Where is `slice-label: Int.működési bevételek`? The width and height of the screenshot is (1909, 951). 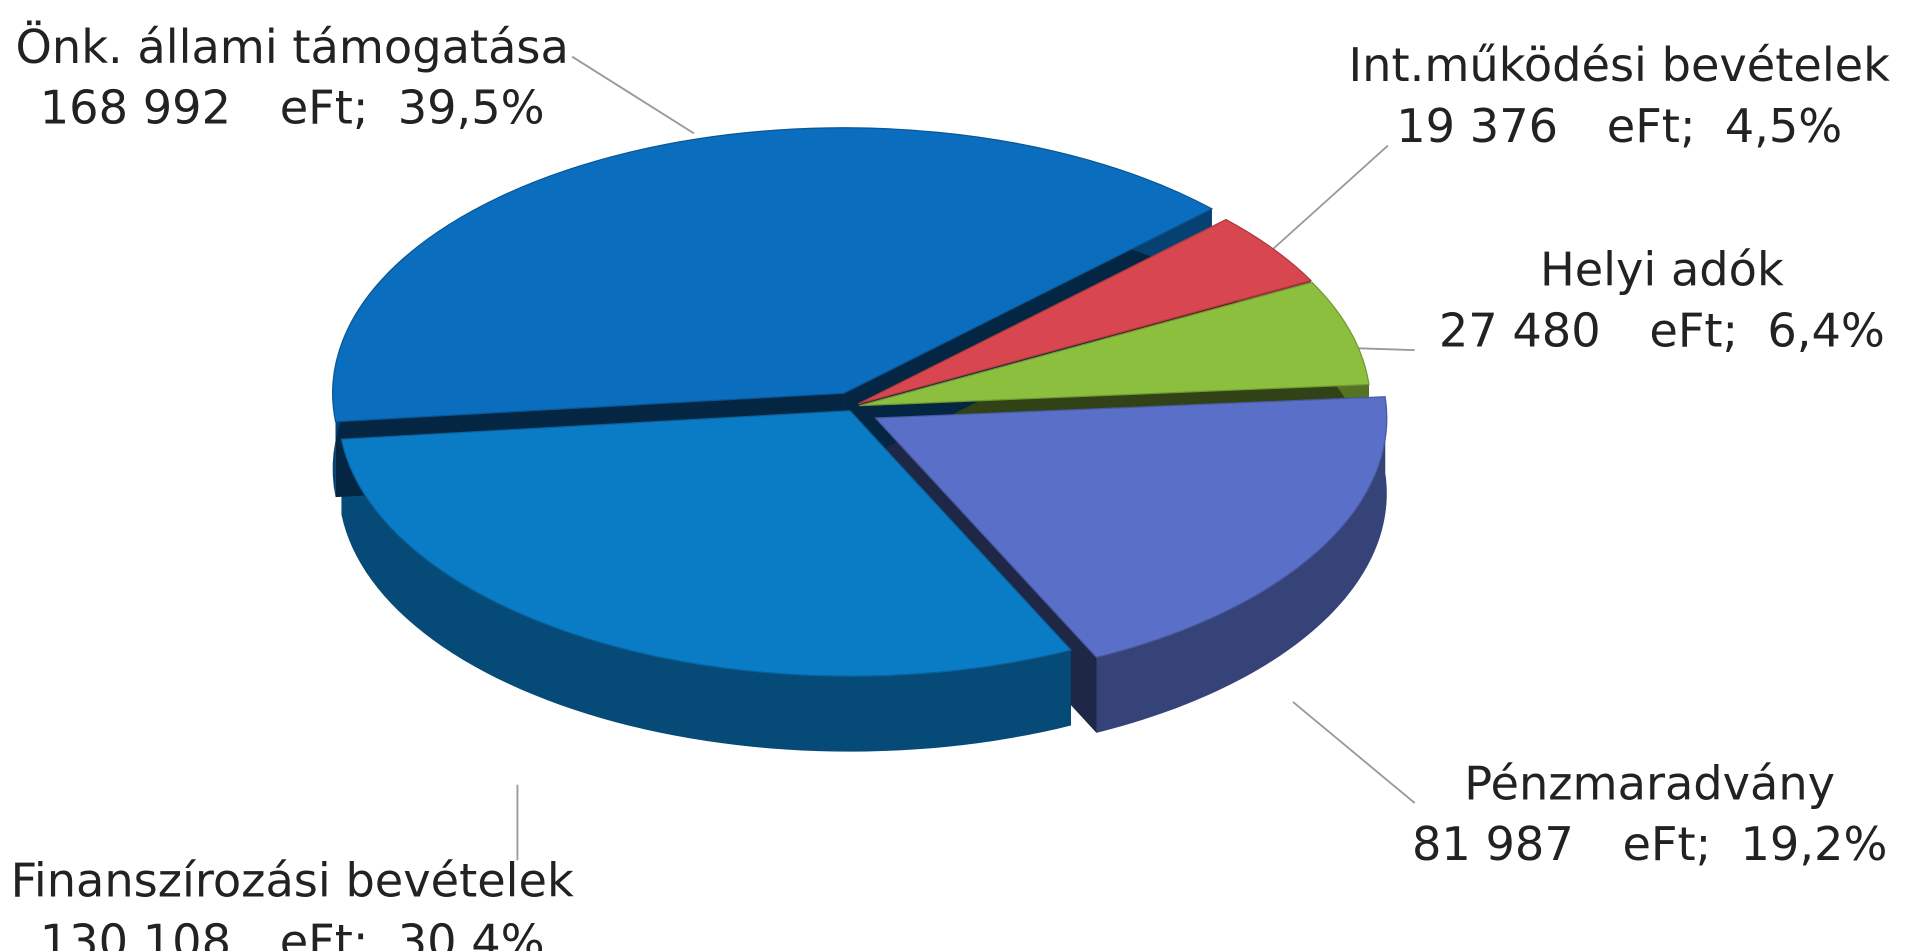
slice-label: Int.működési bevételek is located at coordinates (1620, 65).